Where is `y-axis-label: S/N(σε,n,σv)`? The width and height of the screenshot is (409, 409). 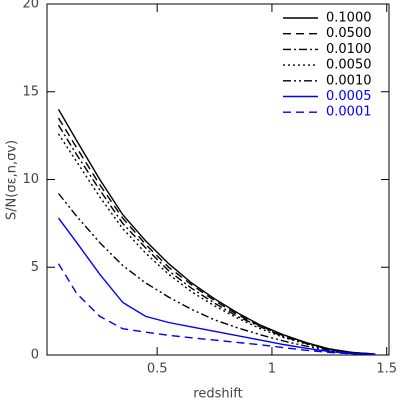
y-axis-label: S/N(σε,n,σv) is located at coordinates (12, 180).